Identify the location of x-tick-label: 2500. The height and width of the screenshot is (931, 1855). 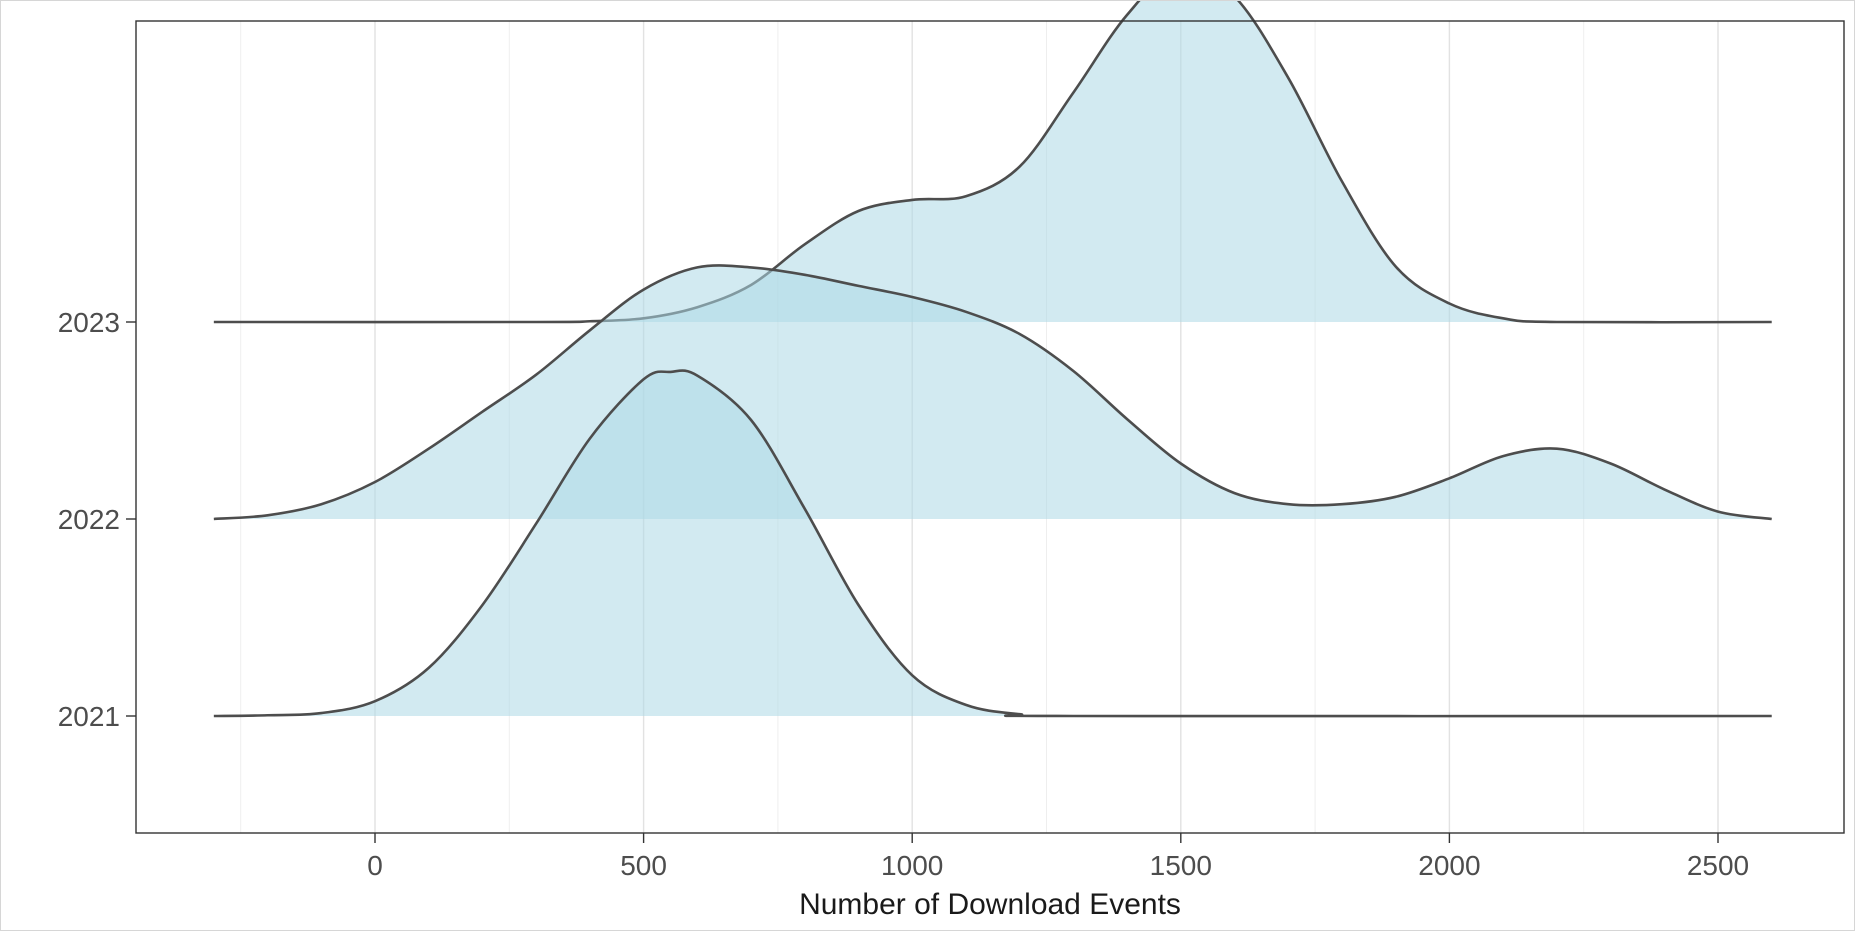
(1718, 865).